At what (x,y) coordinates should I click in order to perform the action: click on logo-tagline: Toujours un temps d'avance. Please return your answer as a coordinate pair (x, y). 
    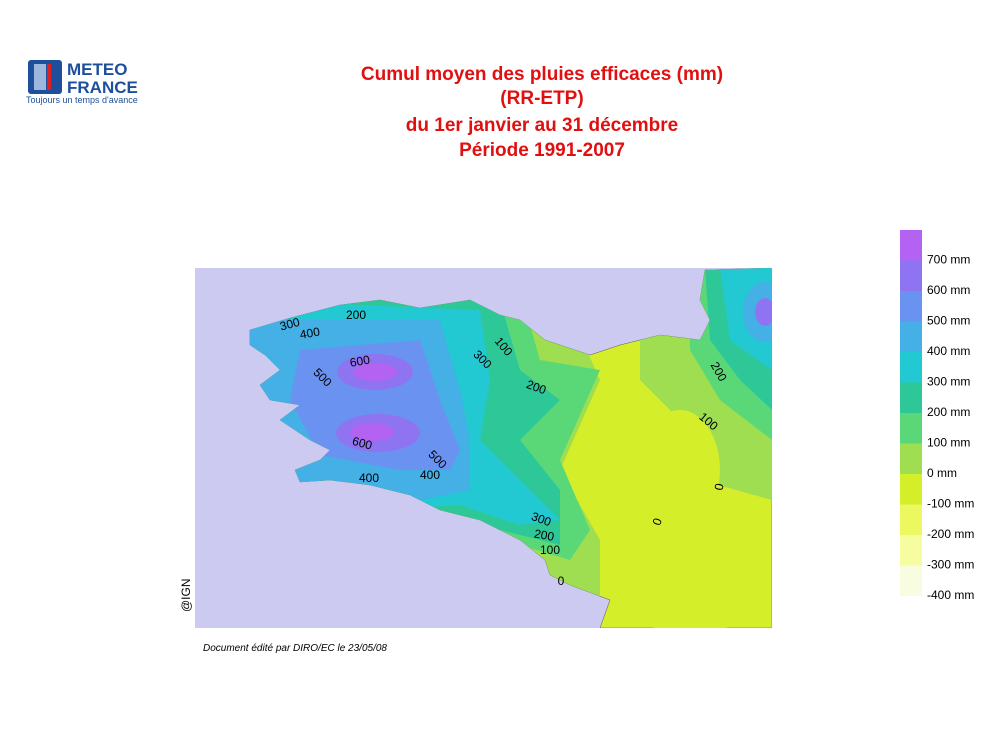
    Looking at the image, I should click on (82, 100).